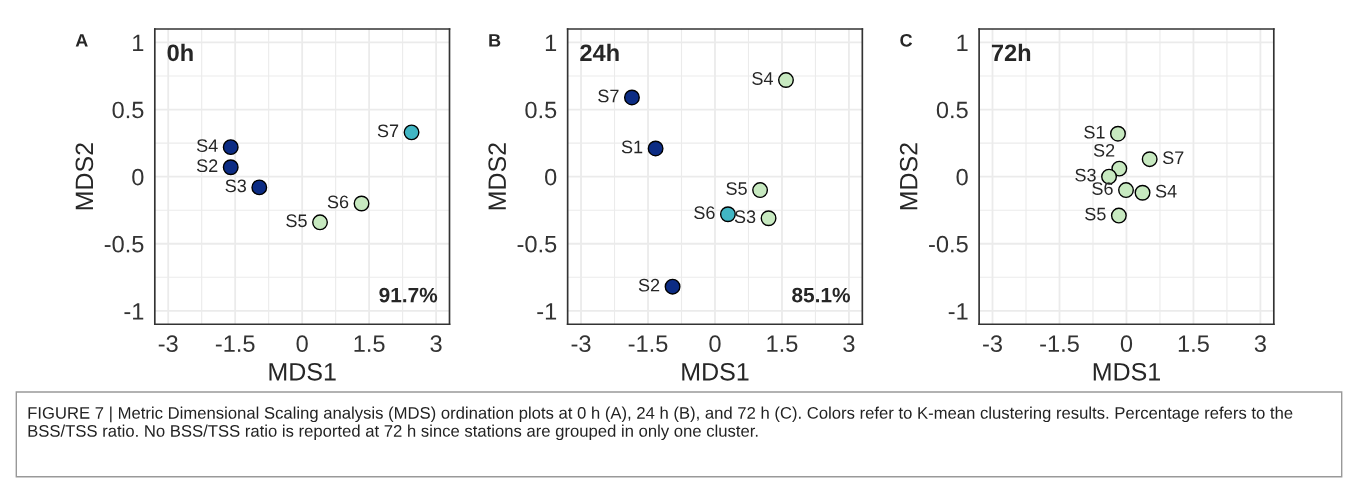  Describe the element at coordinates (408, 295) in the screenshot. I see `annotation: 91.7%` at that location.